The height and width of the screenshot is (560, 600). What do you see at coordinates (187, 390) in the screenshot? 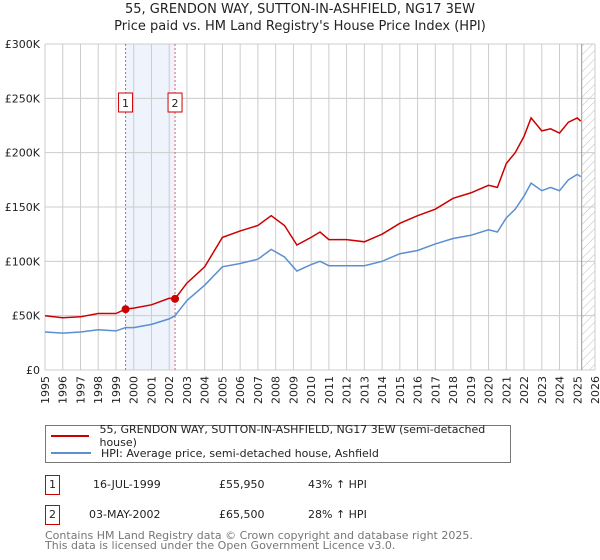
I see `x-tick-label: 2003` at bounding box center [187, 390].